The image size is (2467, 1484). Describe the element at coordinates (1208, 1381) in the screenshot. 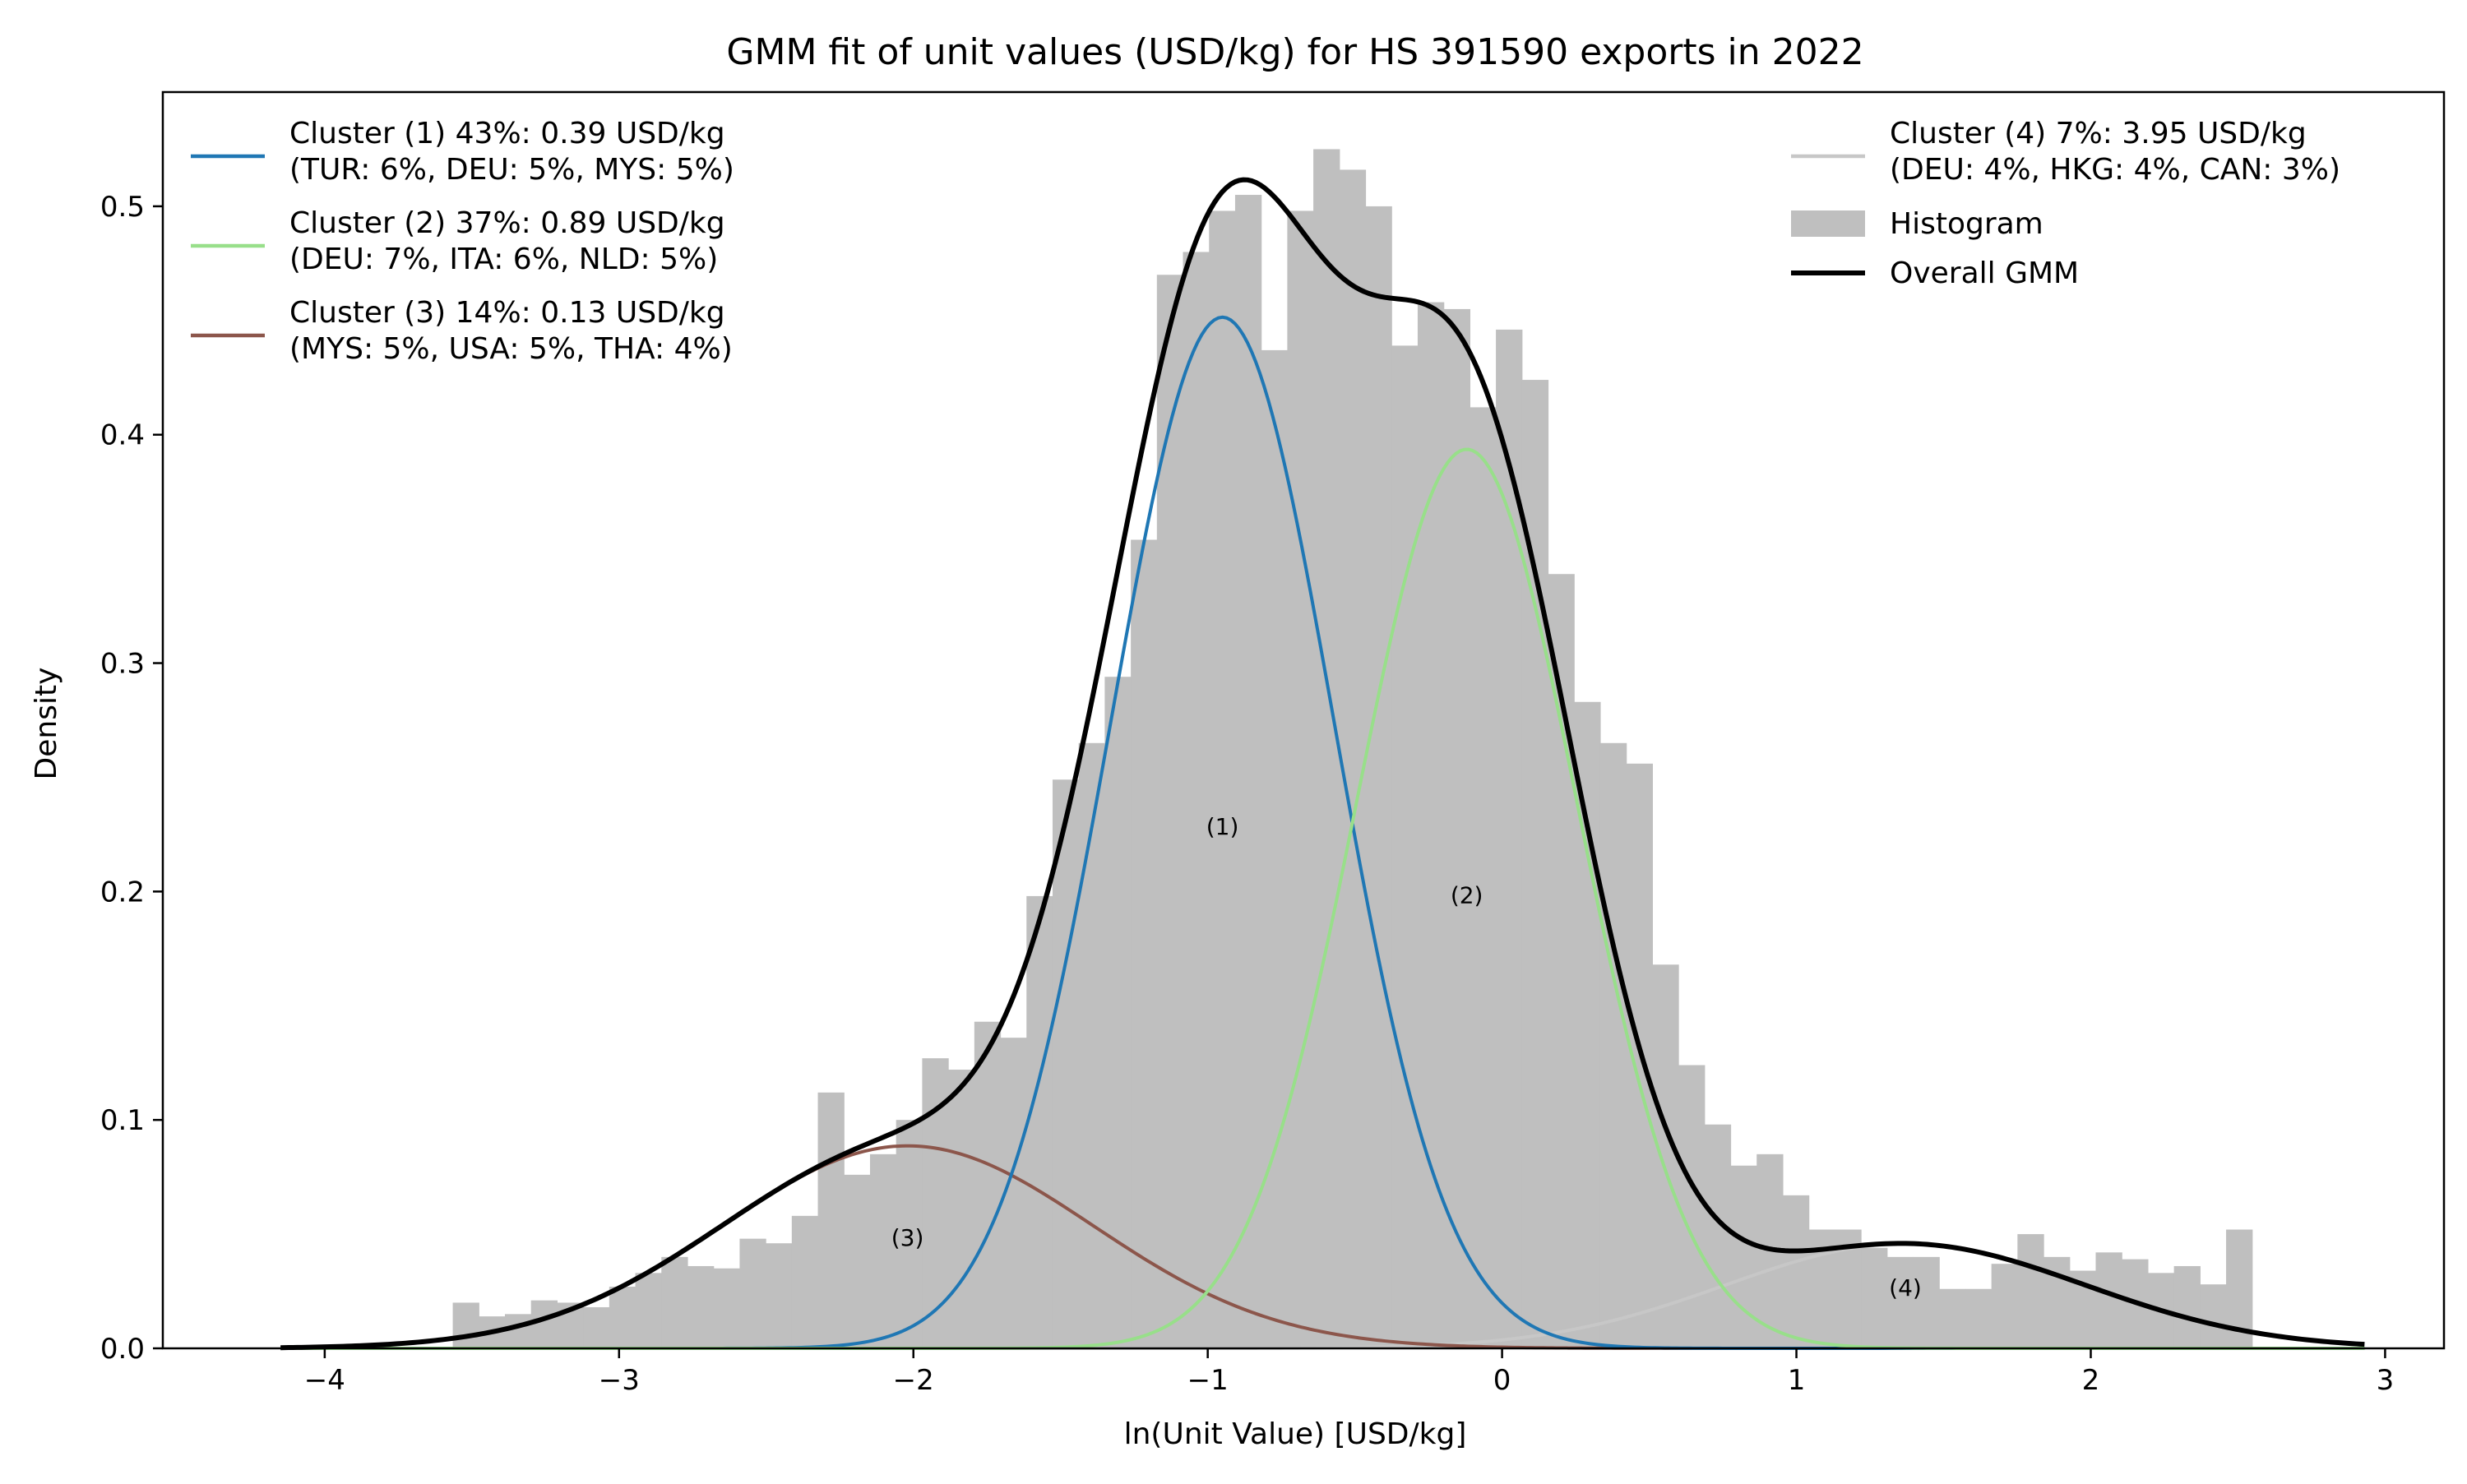

I see `x-tick-label: −1` at that location.